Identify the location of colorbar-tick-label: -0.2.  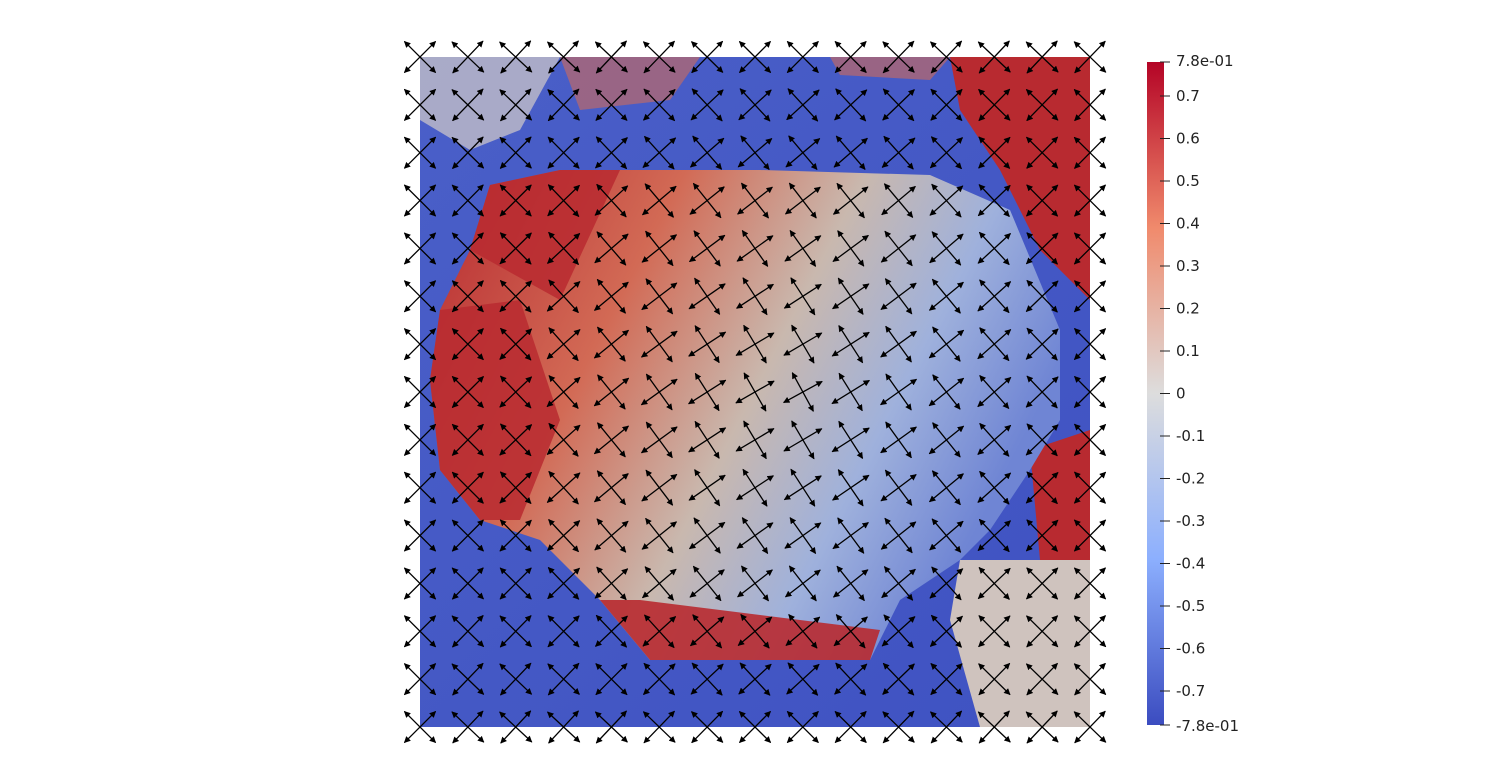
(1190, 479).